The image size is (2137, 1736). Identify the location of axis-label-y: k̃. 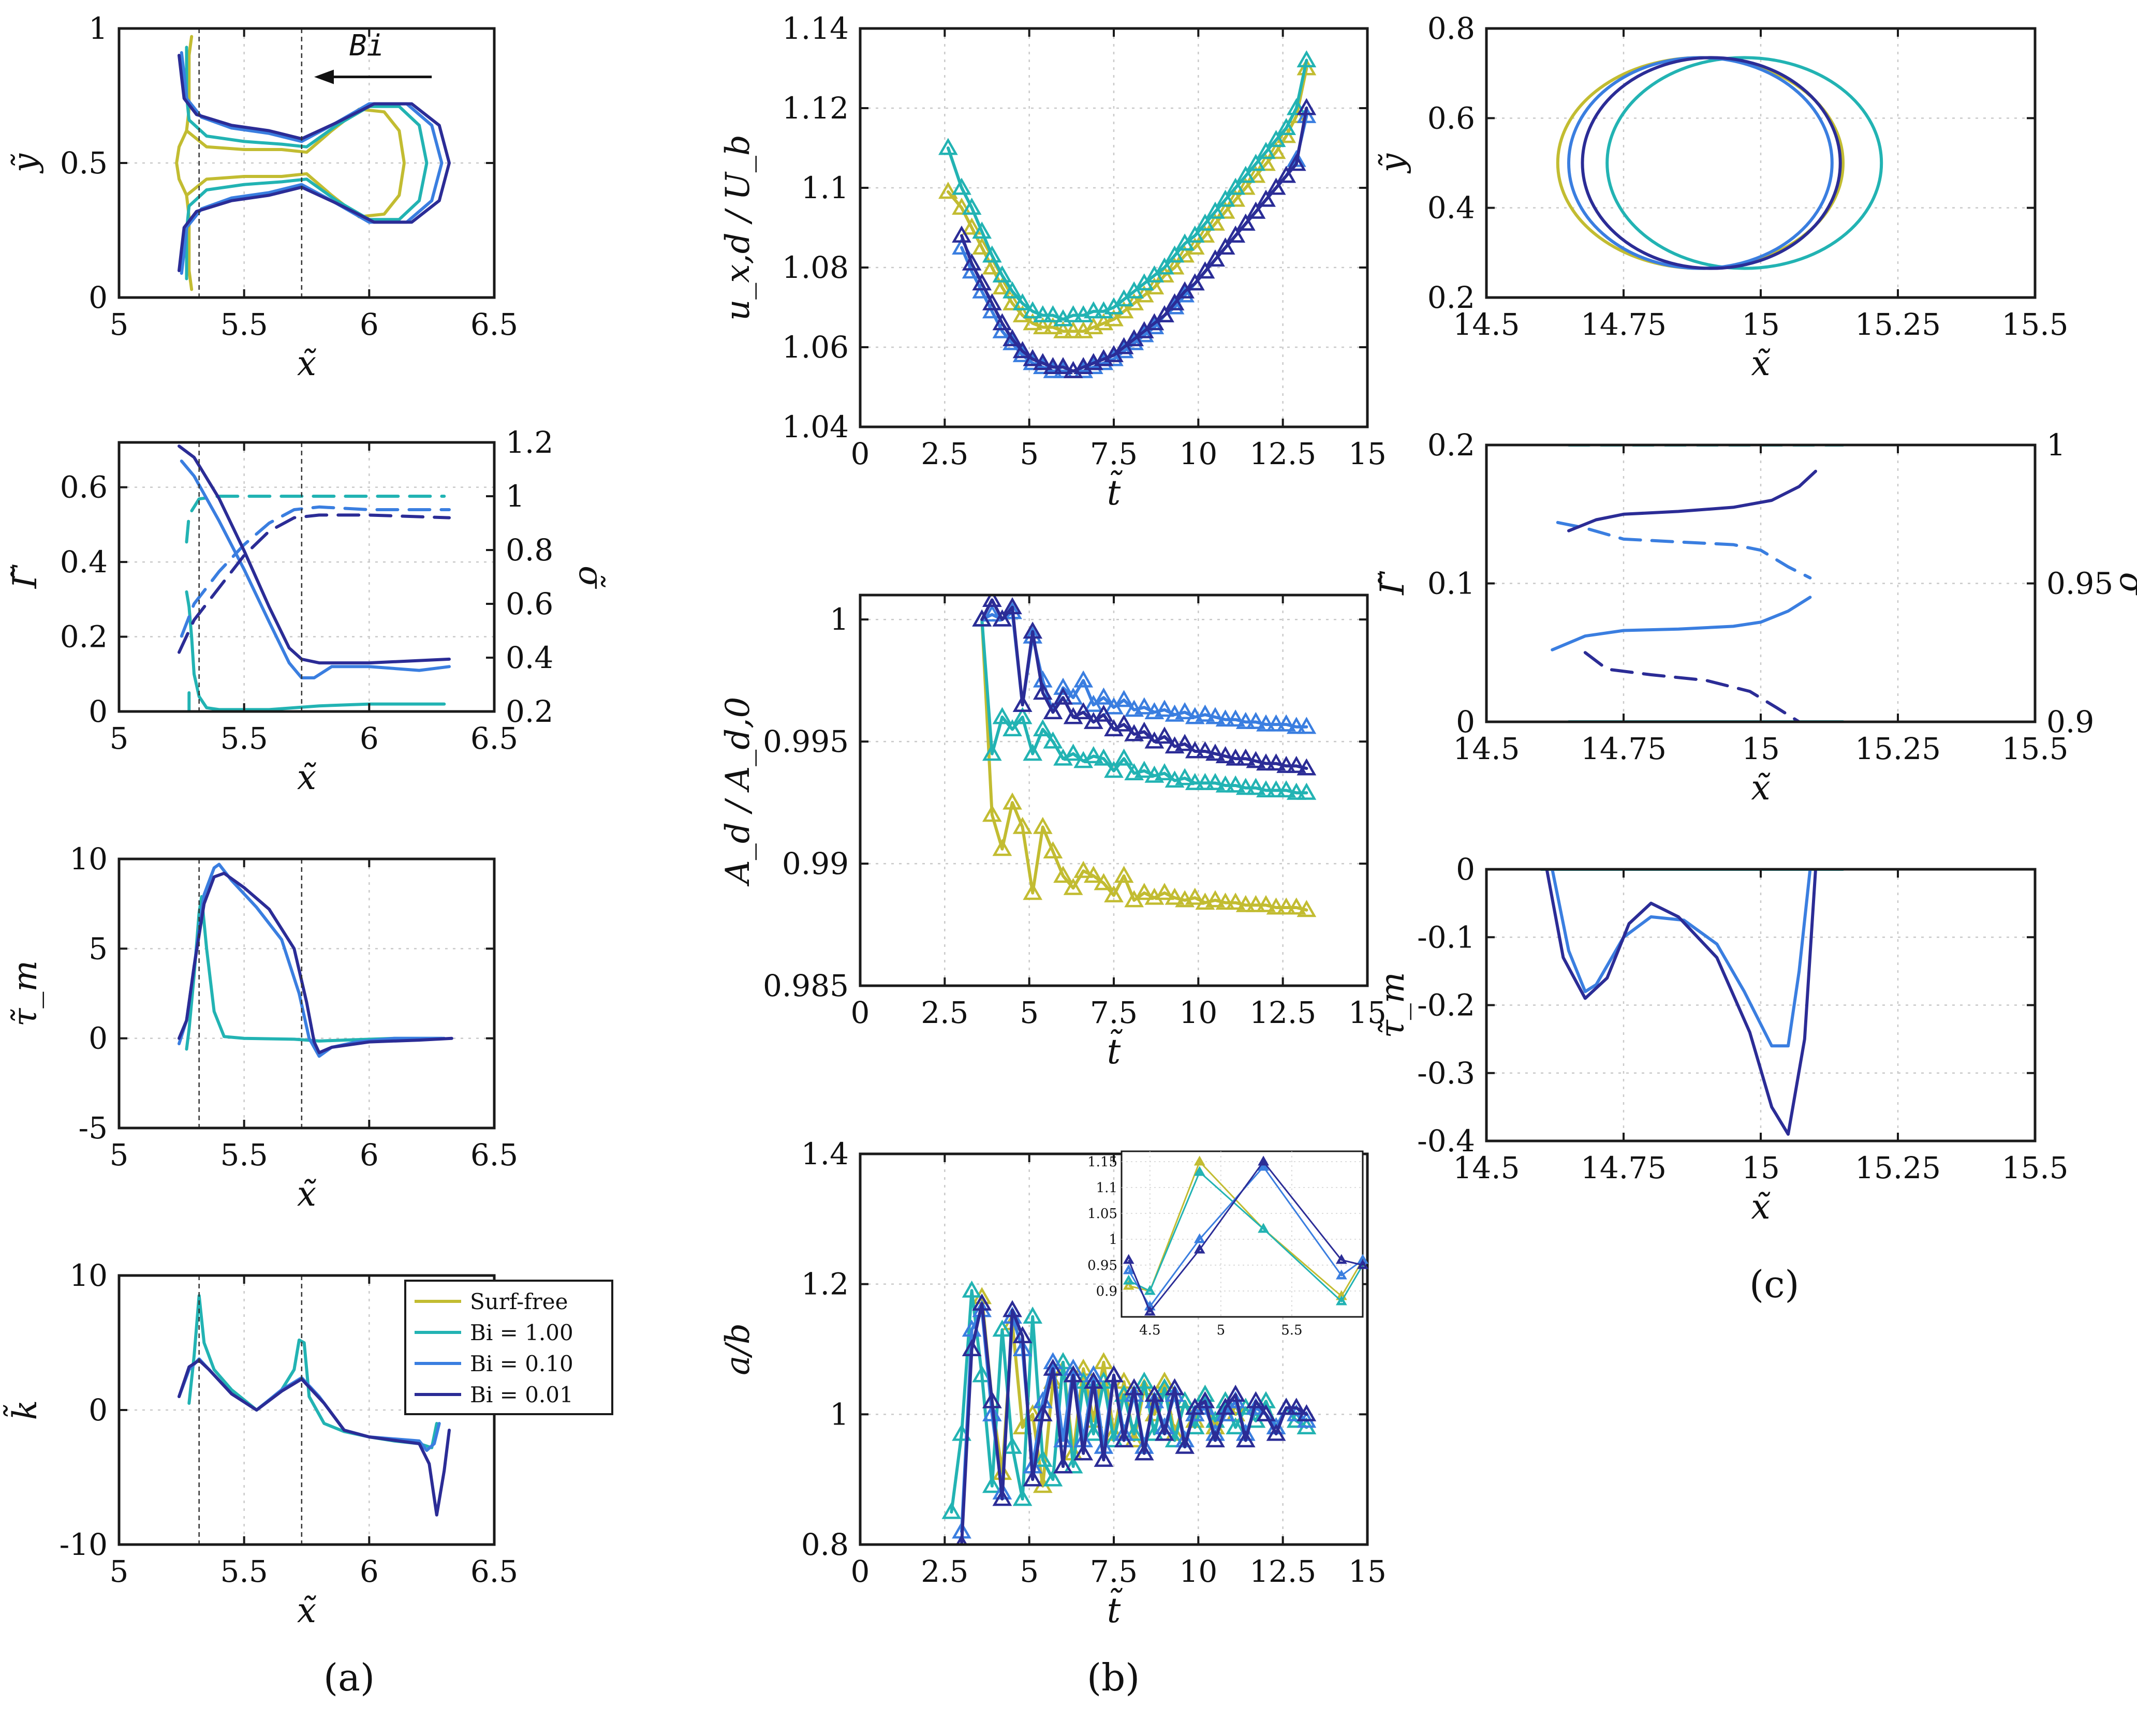
(24, 1410).